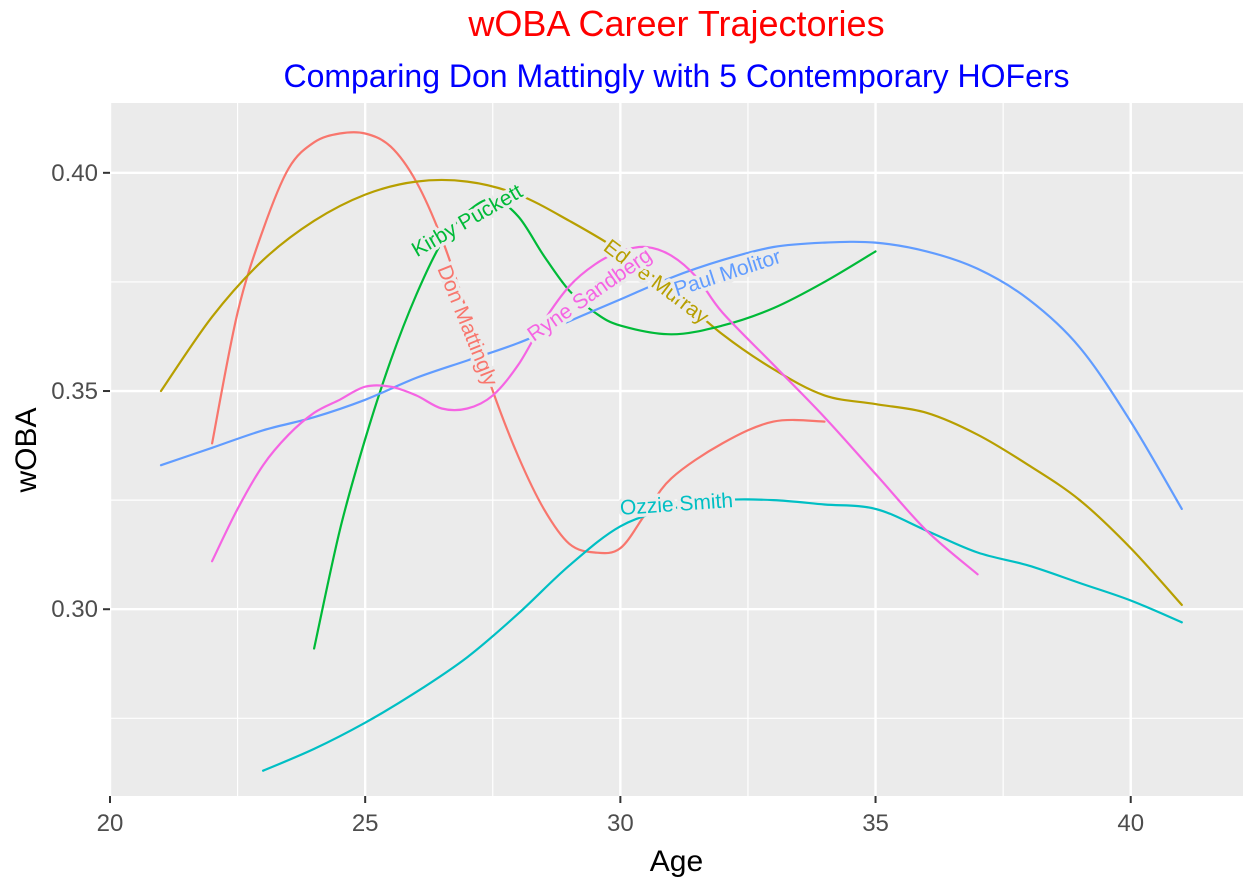  What do you see at coordinates (110, 823) in the screenshot?
I see `x-tick-label: 20` at bounding box center [110, 823].